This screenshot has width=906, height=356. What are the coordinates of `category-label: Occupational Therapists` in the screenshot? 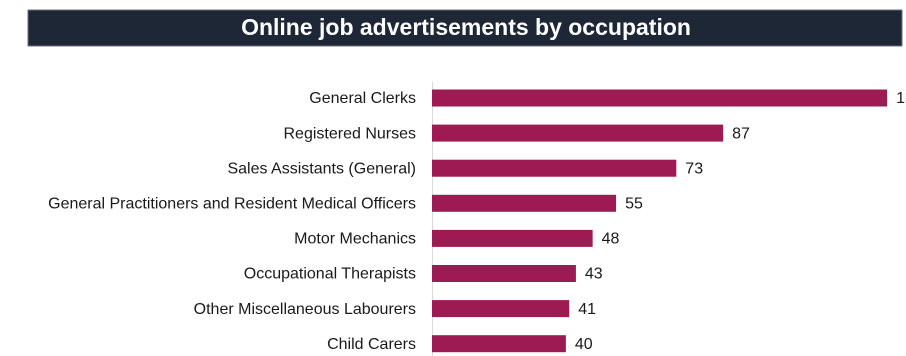 It's located at (330, 274).